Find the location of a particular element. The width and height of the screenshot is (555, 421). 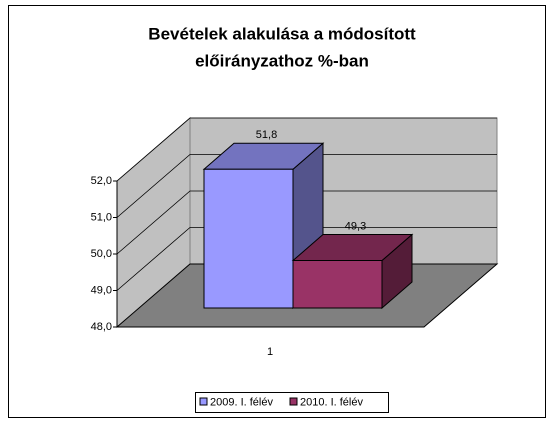

y-tick-label: 51,0 is located at coordinates (101, 217).